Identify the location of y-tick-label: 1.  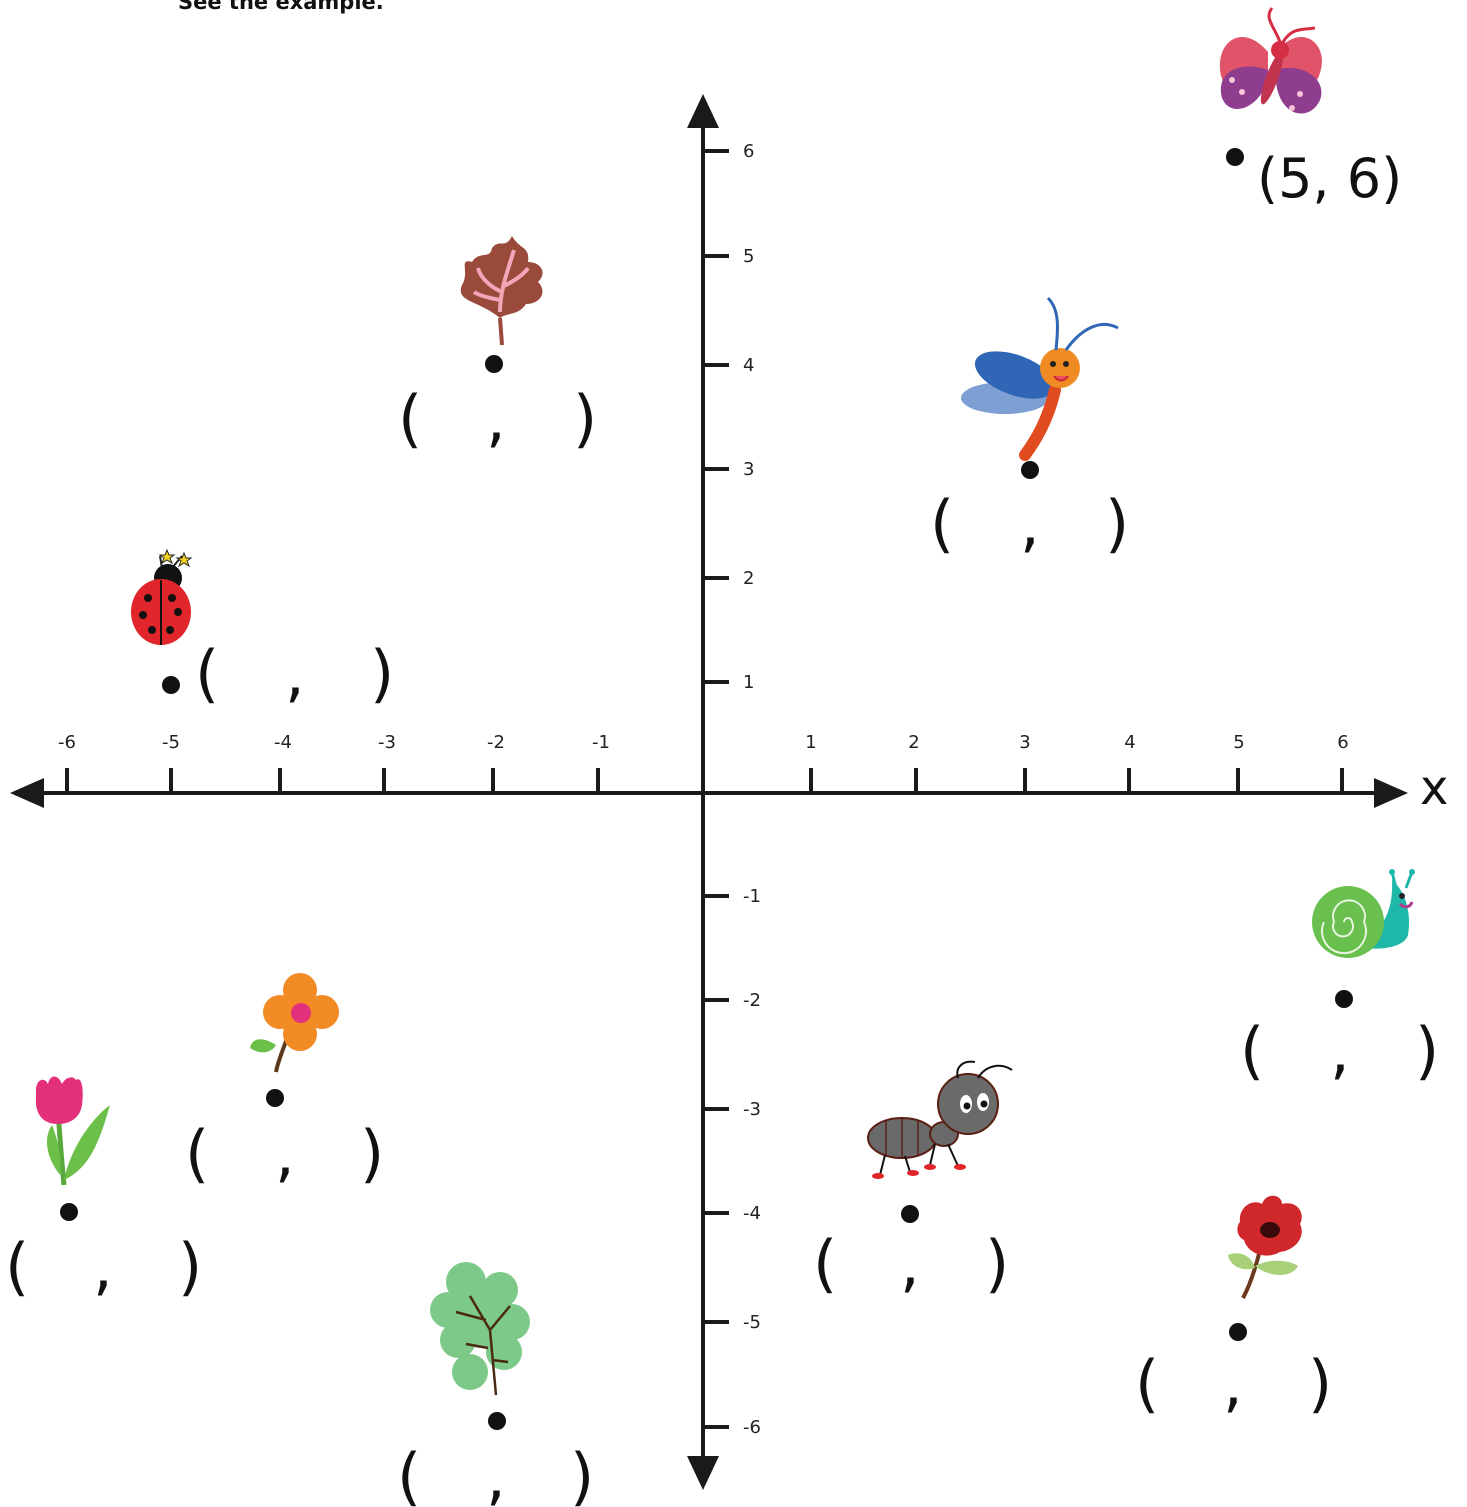
(748, 682).